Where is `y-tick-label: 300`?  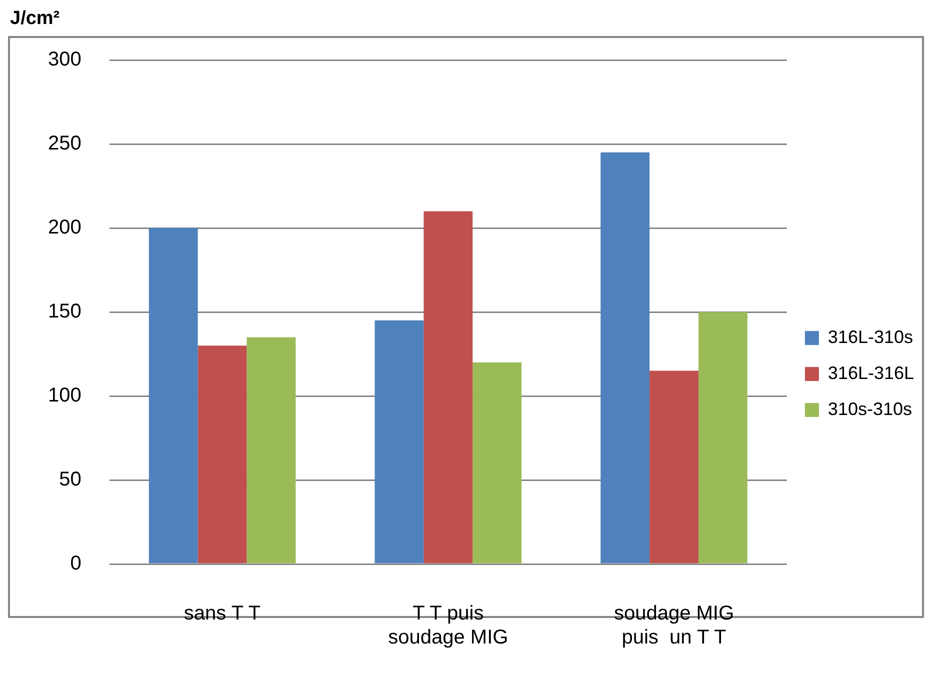 y-tick-label: 300 is located at coordinates (65, 59).